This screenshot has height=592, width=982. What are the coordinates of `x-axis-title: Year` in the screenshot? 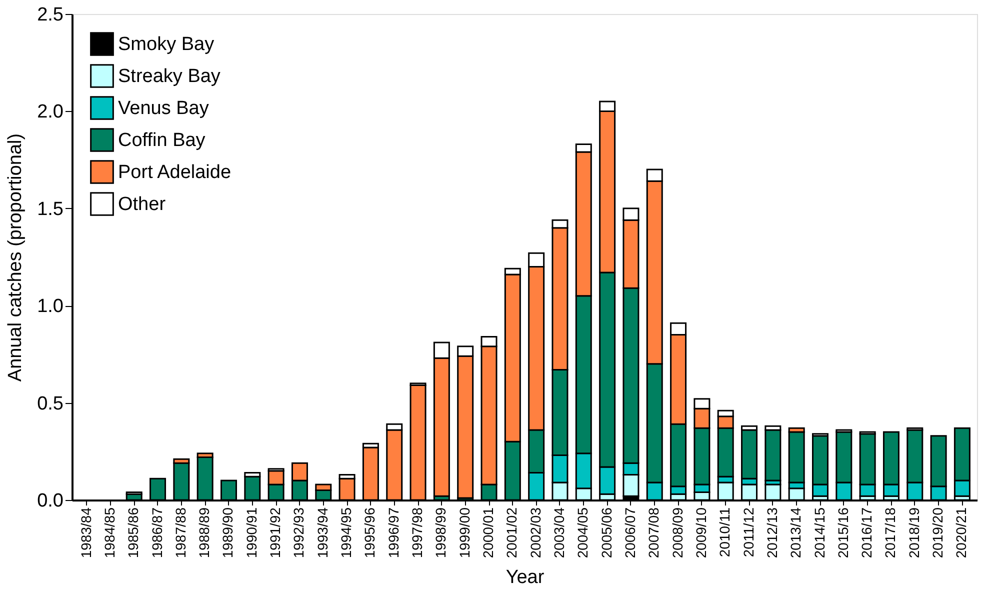 It's located at (525, 577).